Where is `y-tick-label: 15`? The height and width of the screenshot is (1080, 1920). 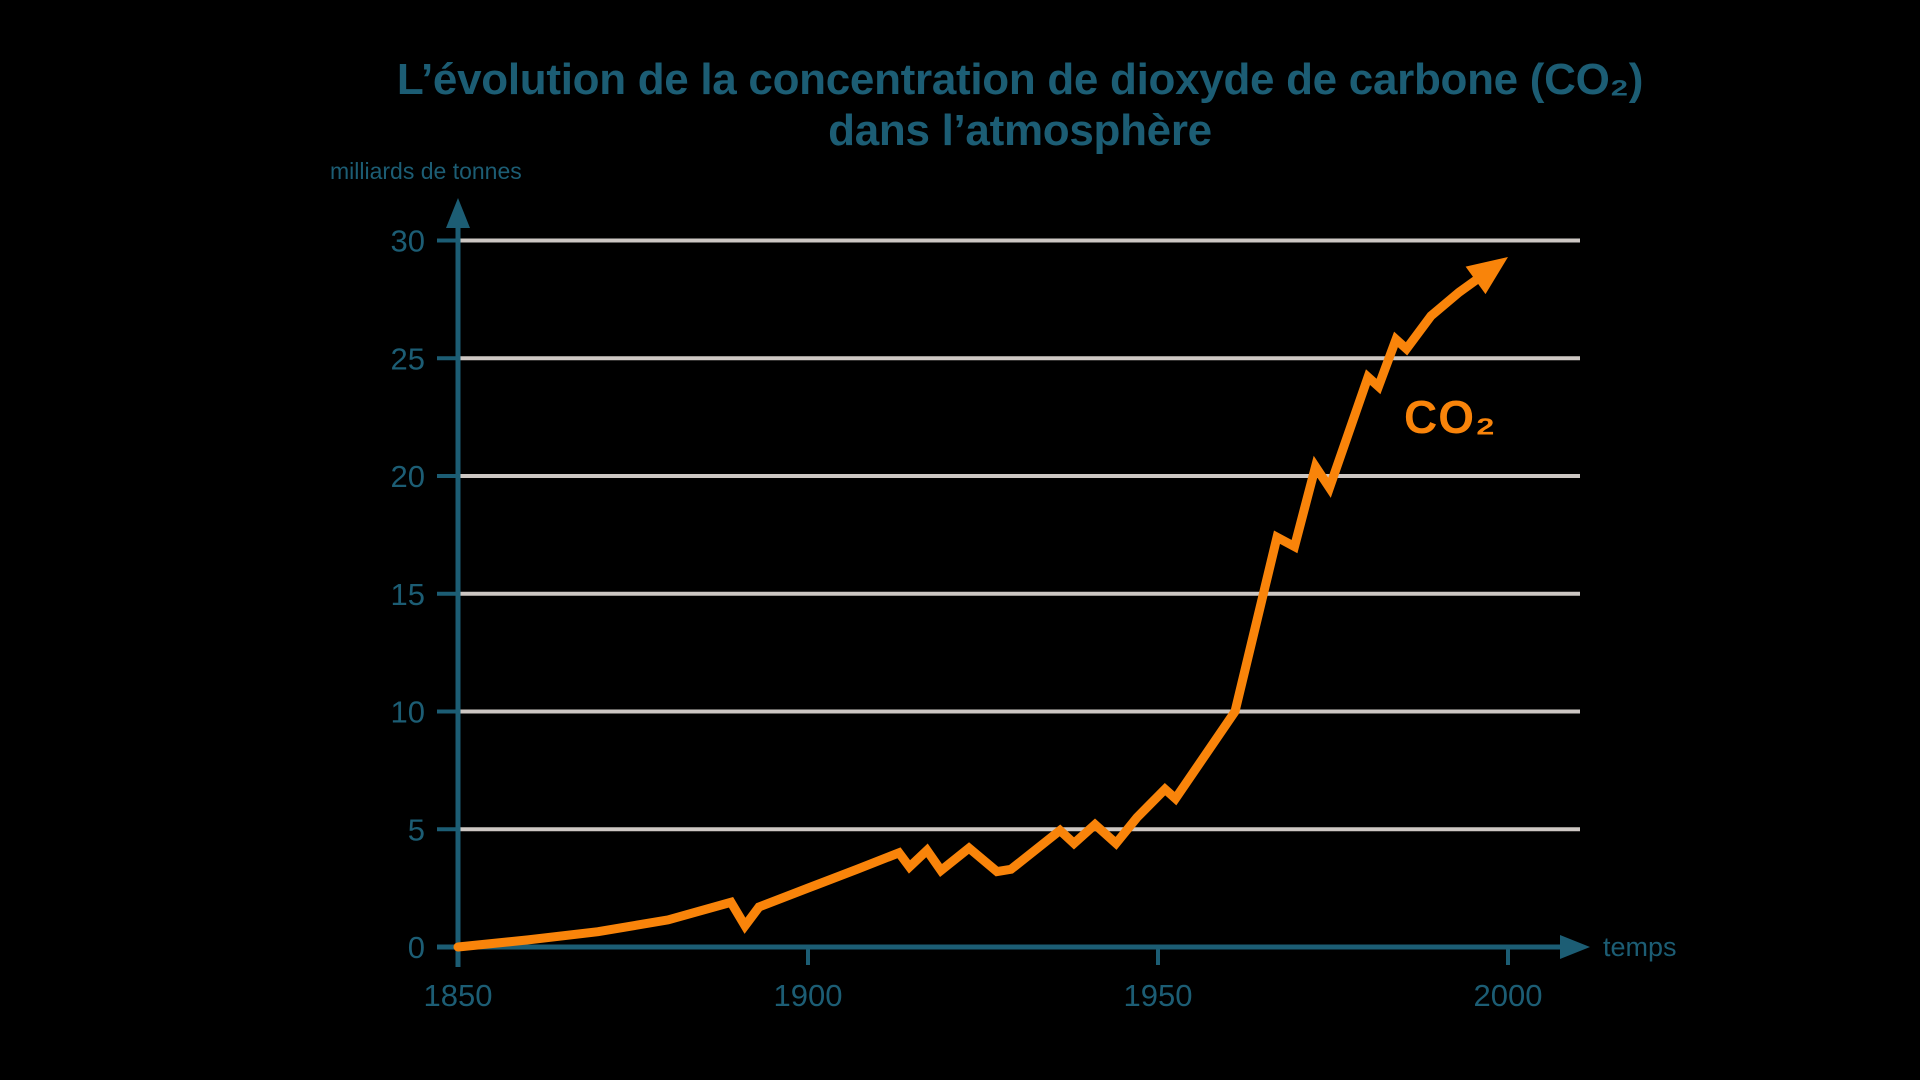 y-tick-label: 15 is located at coordinates (408, 594).